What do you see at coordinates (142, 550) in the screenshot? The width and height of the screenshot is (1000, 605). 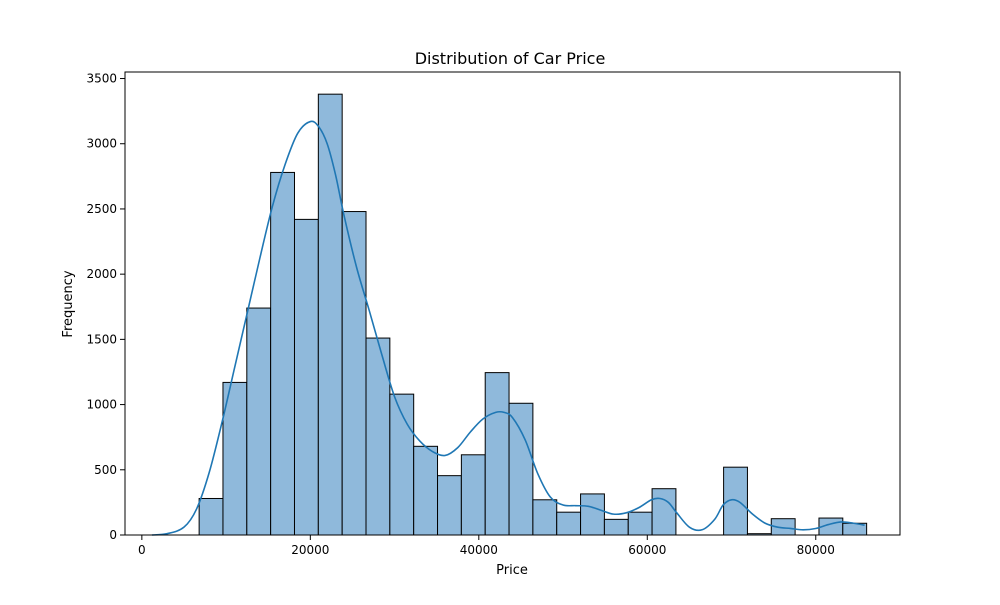 I see `x-tick-label: 0` at bounding box center [142, 550].